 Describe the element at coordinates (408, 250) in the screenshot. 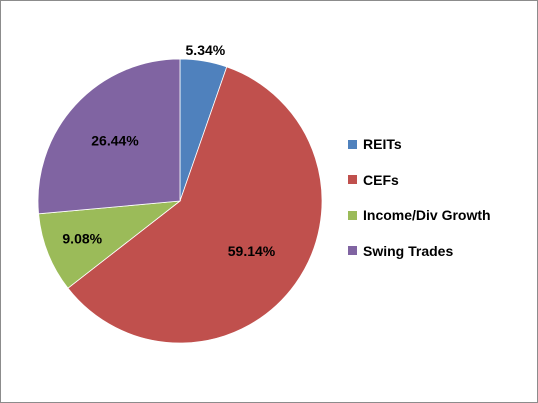

I see `legend-label-swing-trades: Swing Trades` at that location.